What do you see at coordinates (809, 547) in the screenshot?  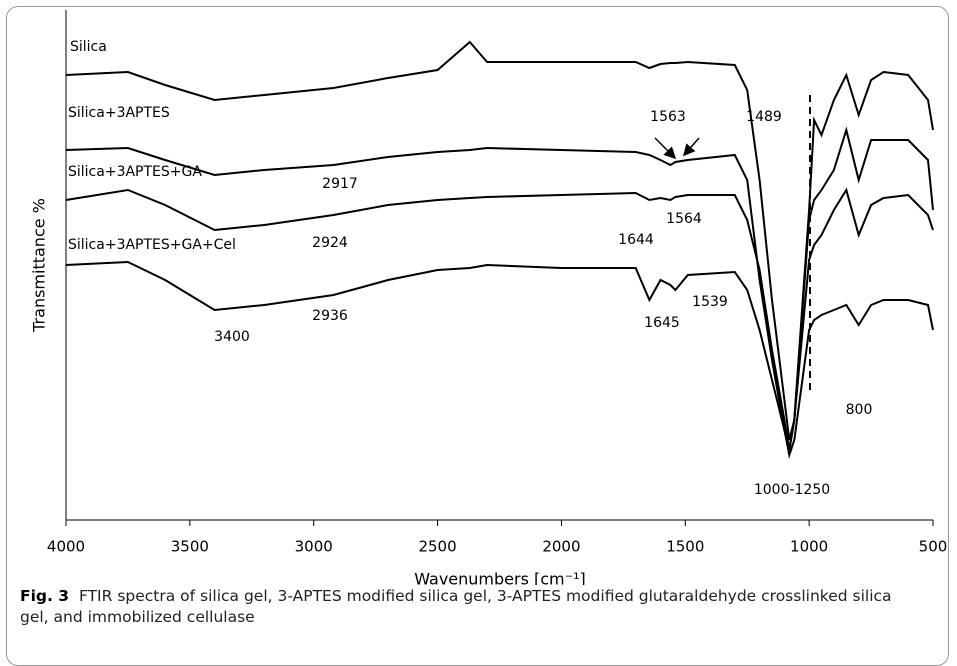 I see `x-tick-label: 1000` at bounding box center [809, 547].